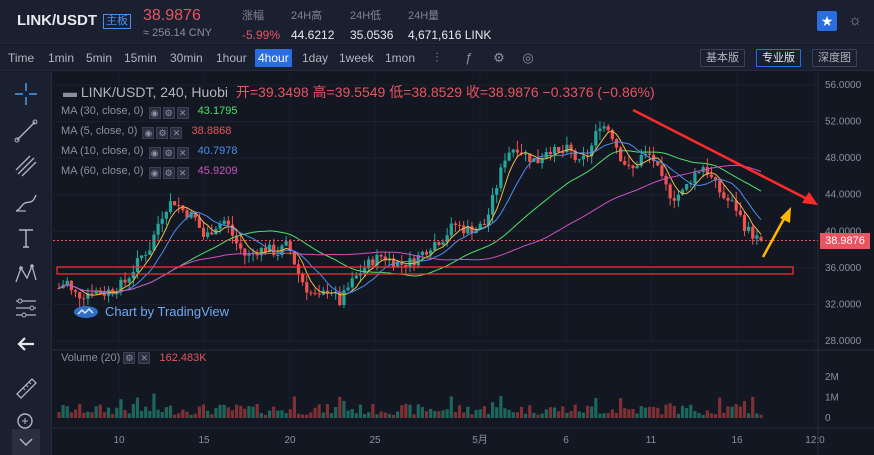 The height and width of the screenshot is (455, 874). I want to click on time-tick-label: 16, so click(737, 440).